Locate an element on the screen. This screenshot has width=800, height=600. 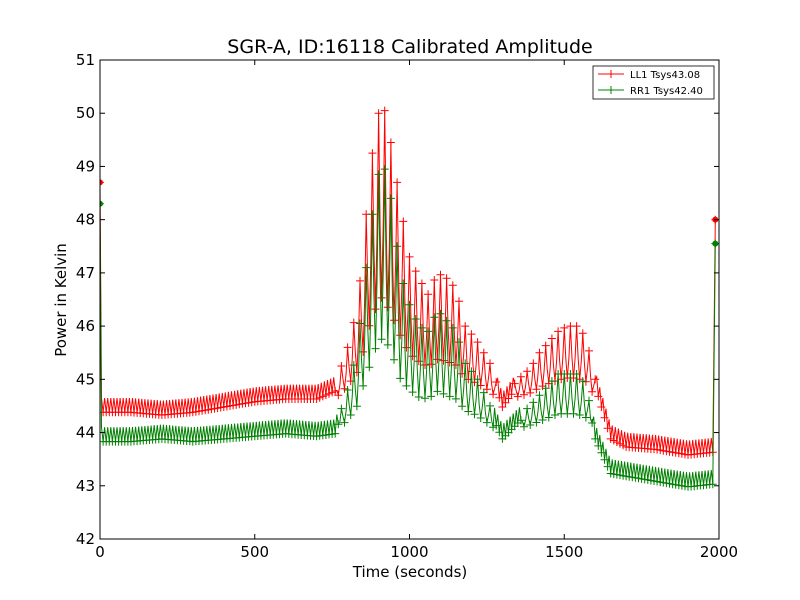
y-axis-label: Power in Kelvin is located at coordinates (61, 300).